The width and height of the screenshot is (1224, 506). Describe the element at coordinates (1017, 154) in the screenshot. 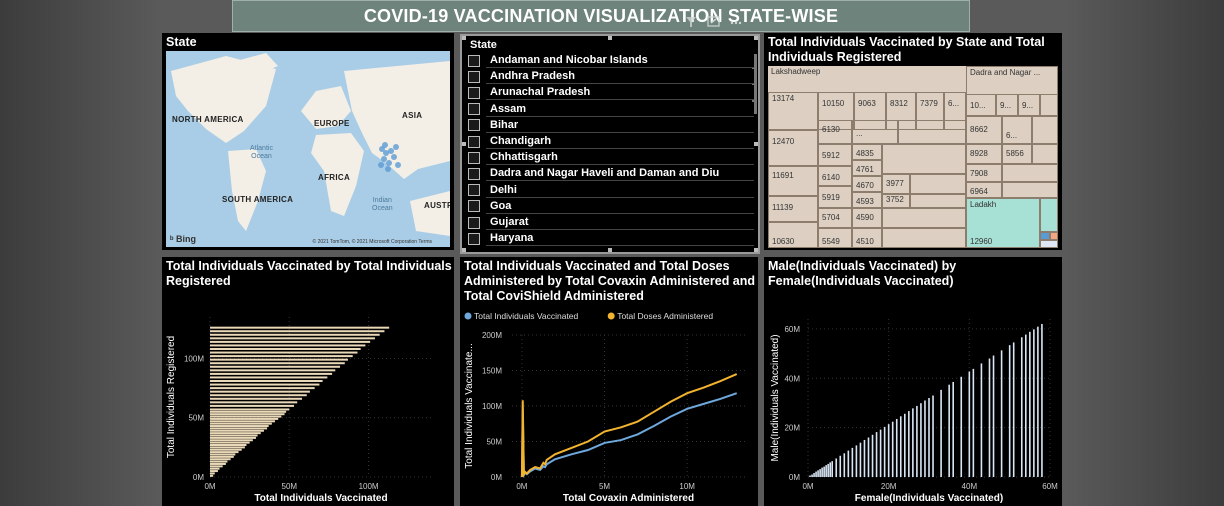

I see `treemap-cell: 5856` at that location.